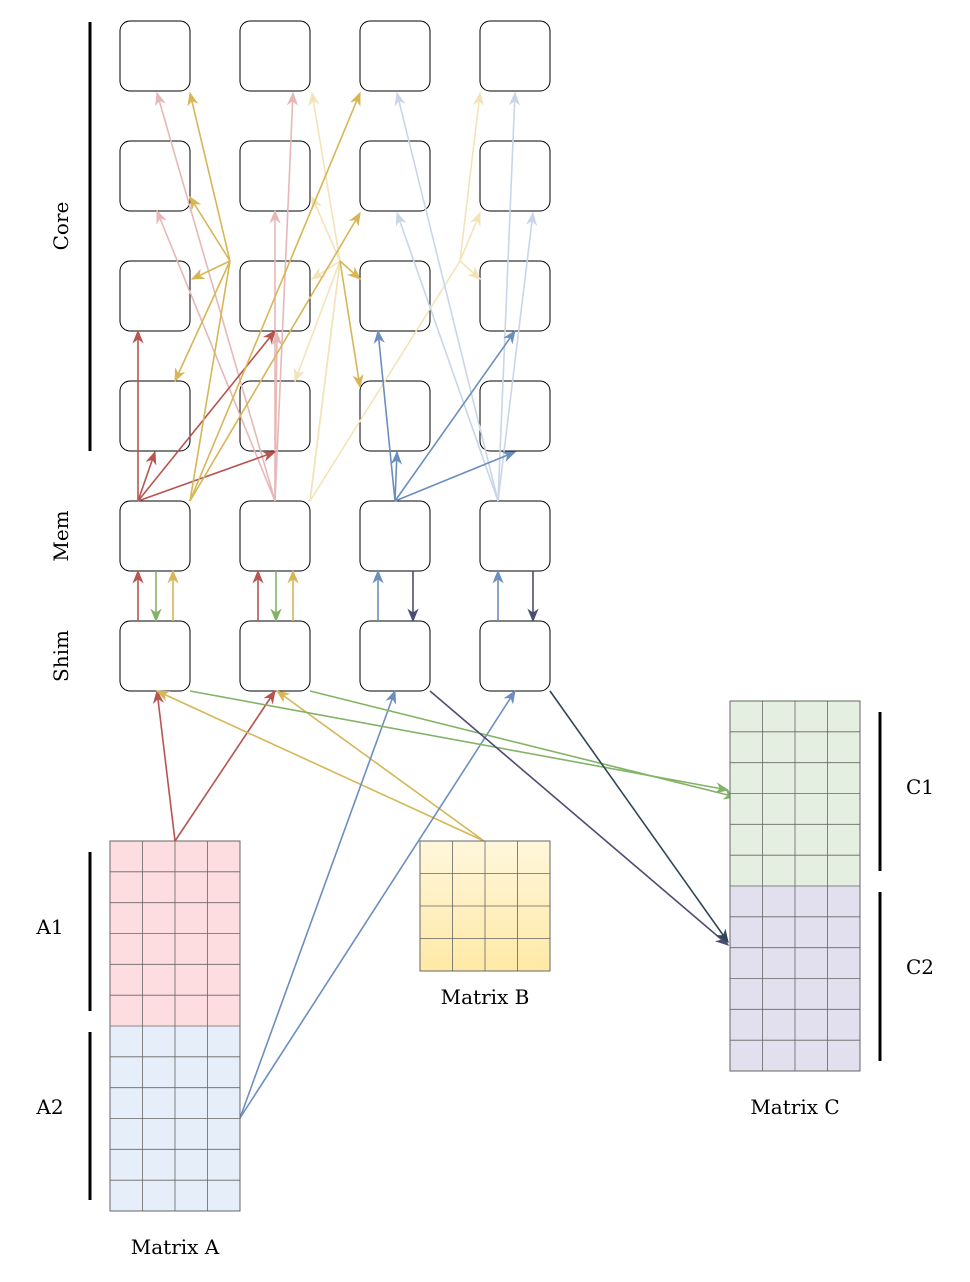 This screenshot has height=1282, width=970. Describe the element at coordinates (523, 745) in the screenshot. I see `arrow-shim2-c1` at that location.